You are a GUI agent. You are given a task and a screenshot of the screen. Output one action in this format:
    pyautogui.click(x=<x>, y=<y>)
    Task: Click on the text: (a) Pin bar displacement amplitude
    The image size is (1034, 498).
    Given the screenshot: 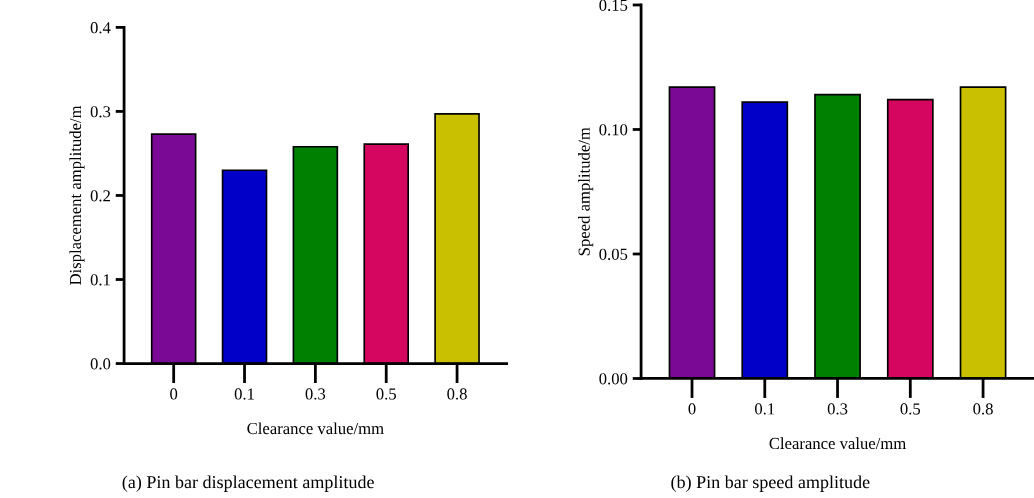 What is the action you would take?
    pyautogui.click(x=248, y=483)
    